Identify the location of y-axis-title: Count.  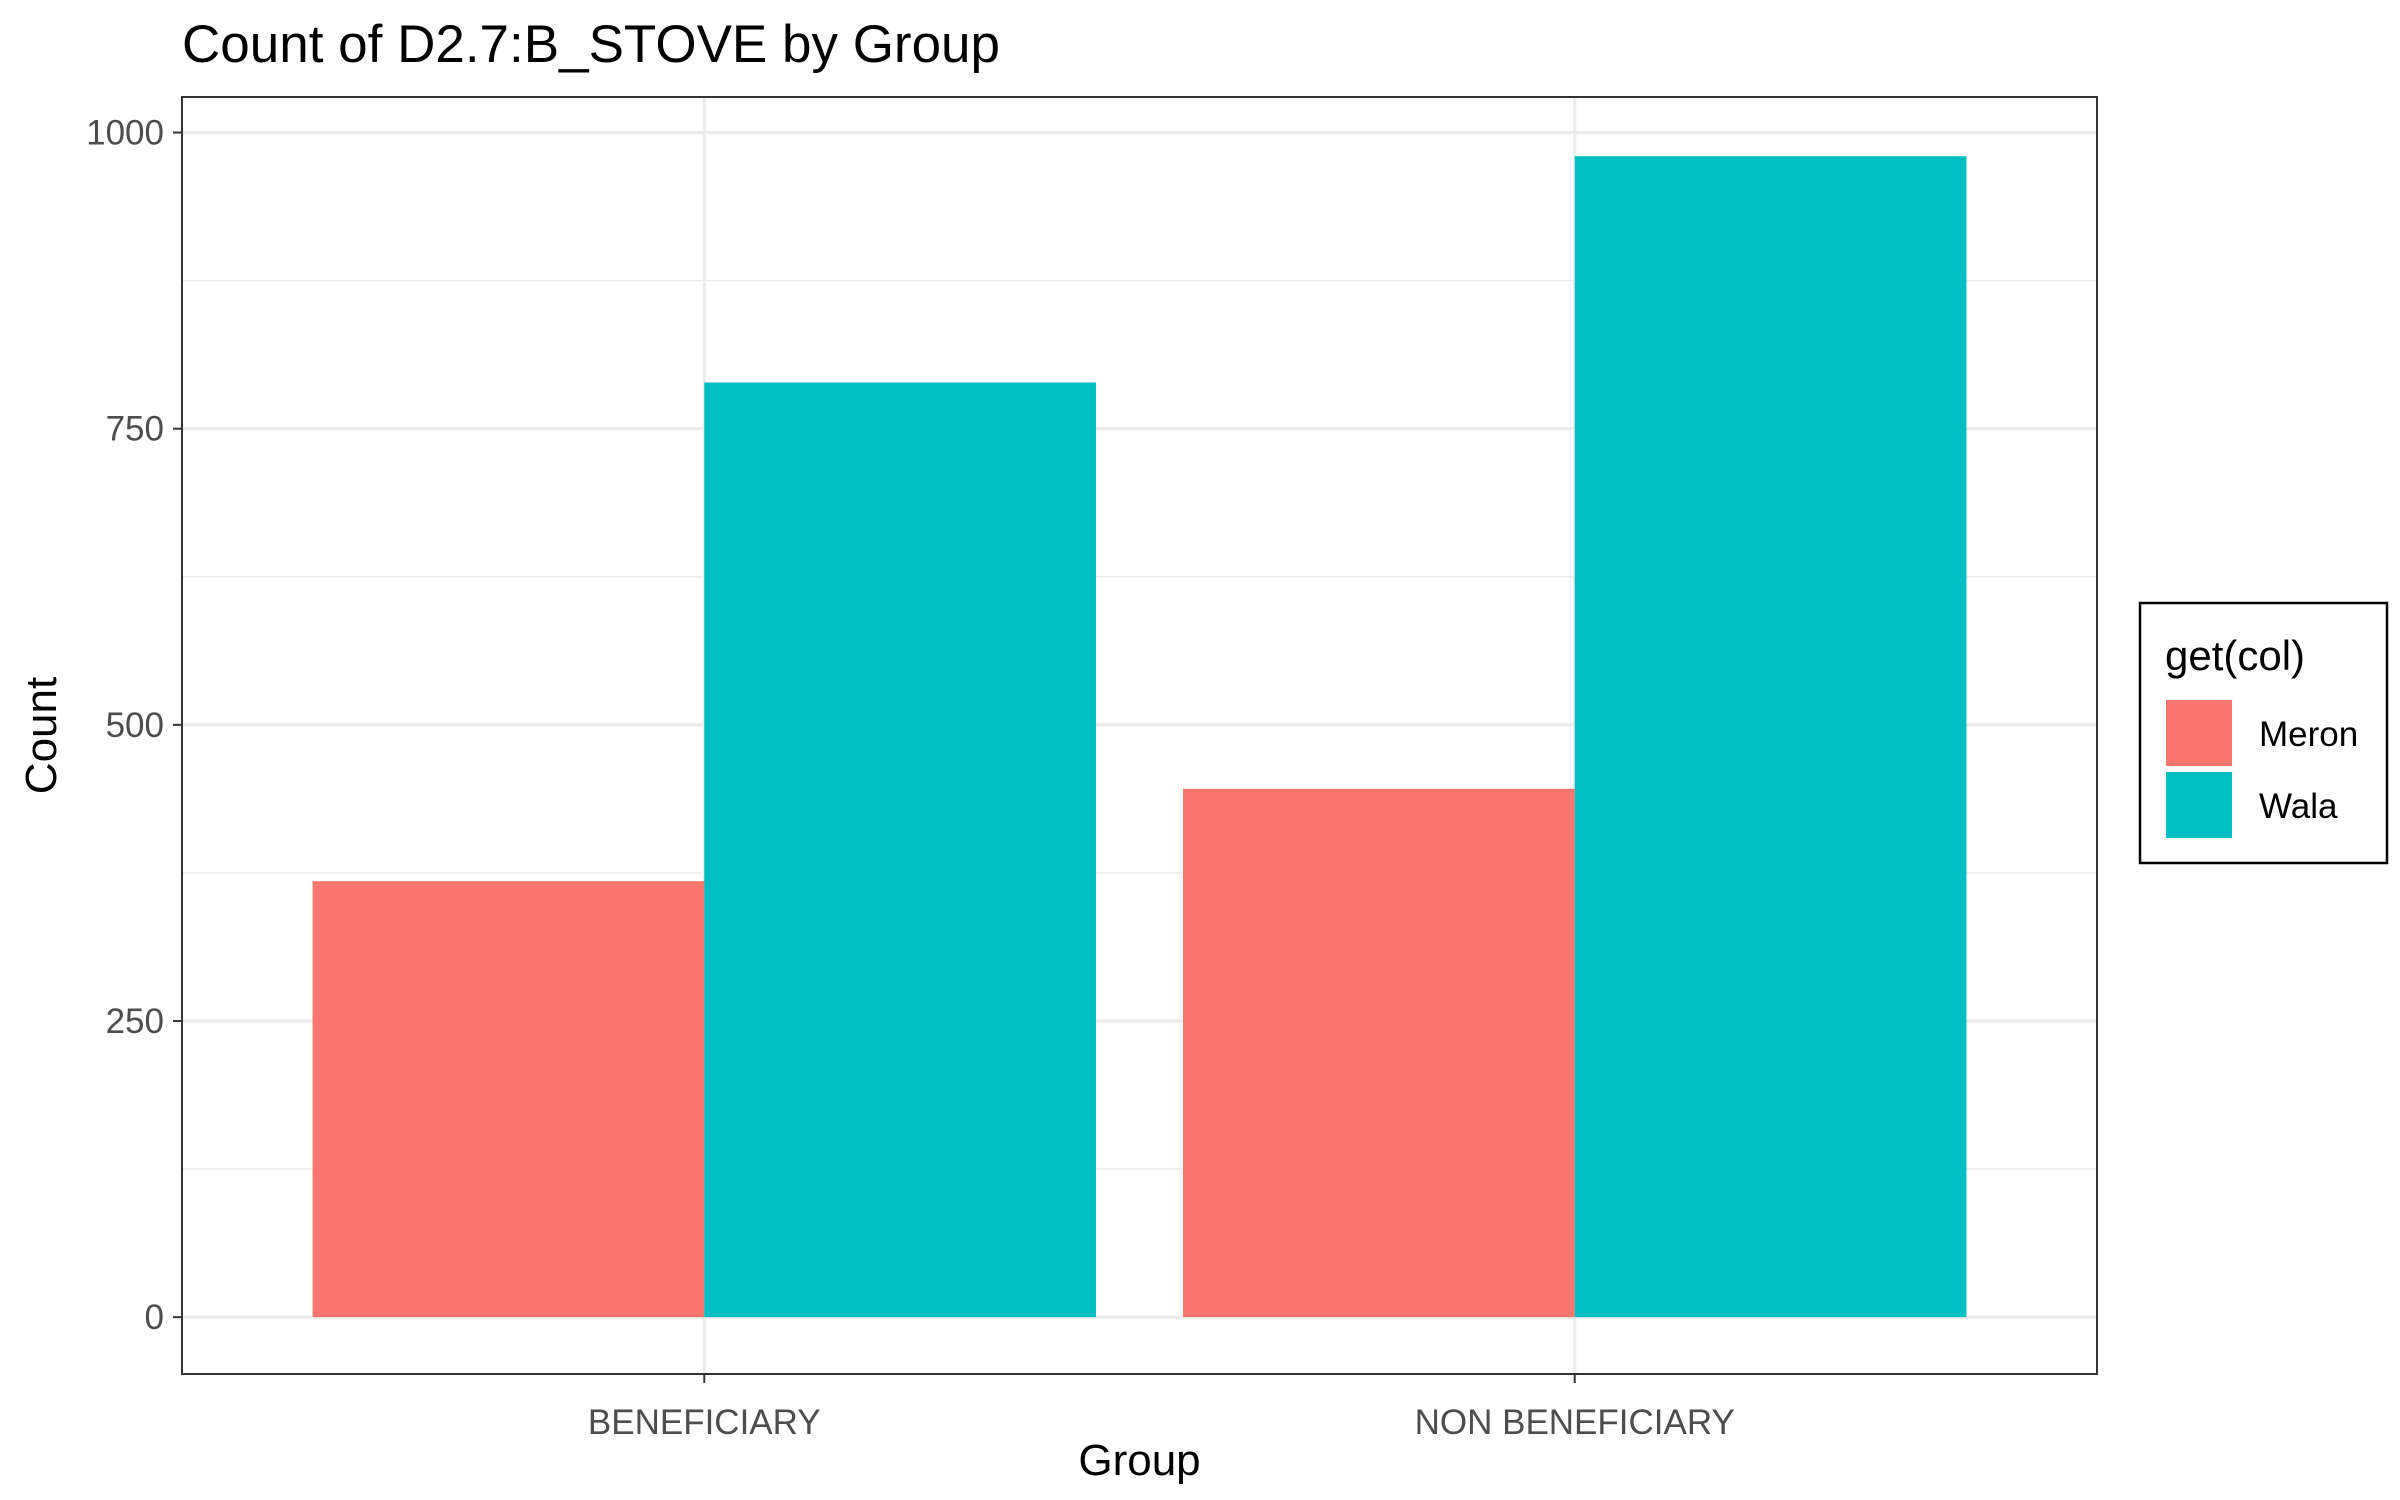
(41, 735).